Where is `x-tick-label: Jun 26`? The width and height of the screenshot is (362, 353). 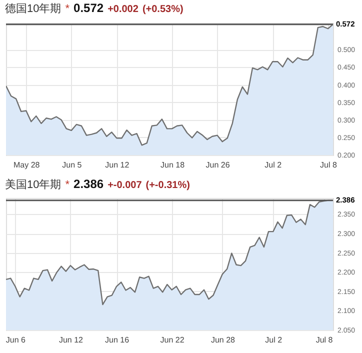
x-tick-label: Jun 26 is located at coordinates (218, 165).